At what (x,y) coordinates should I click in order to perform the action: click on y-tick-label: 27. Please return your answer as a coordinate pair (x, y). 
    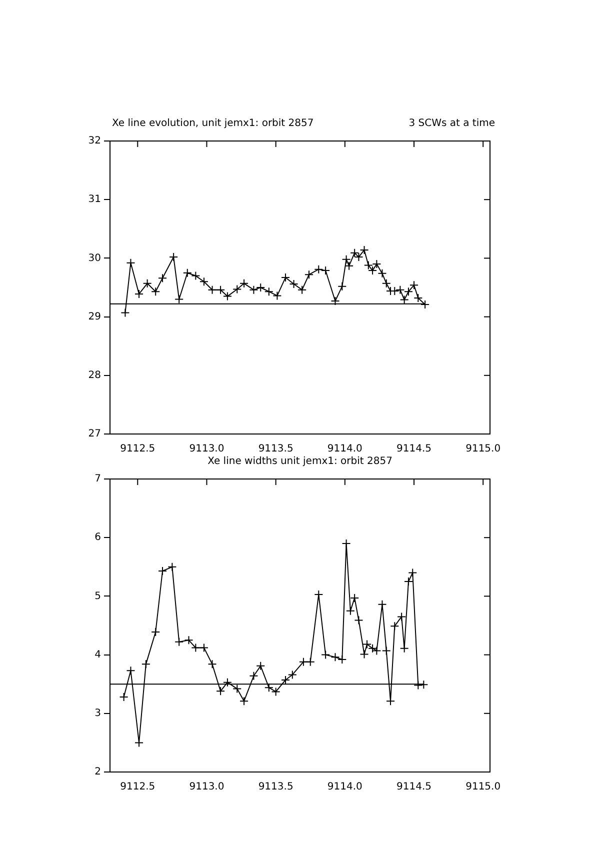
    Looking at the image, I should click on (94, 434).